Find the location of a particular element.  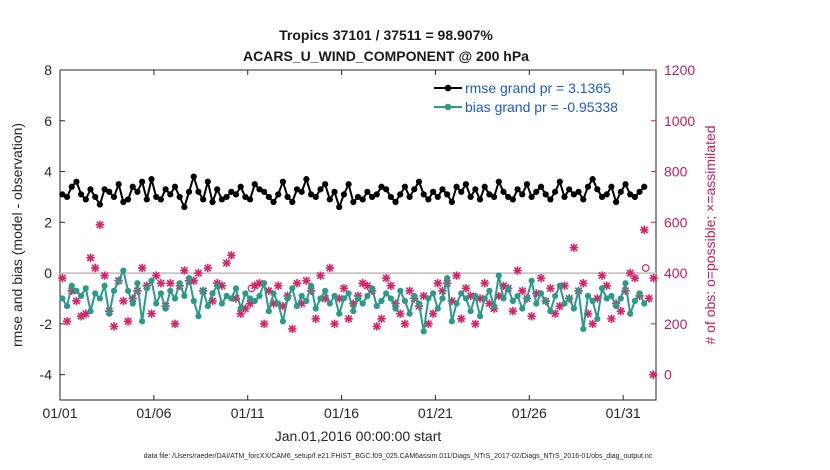

chart-title: Tropics 37101 / 37511 = 98.907% is located at coordinates (386, 35).